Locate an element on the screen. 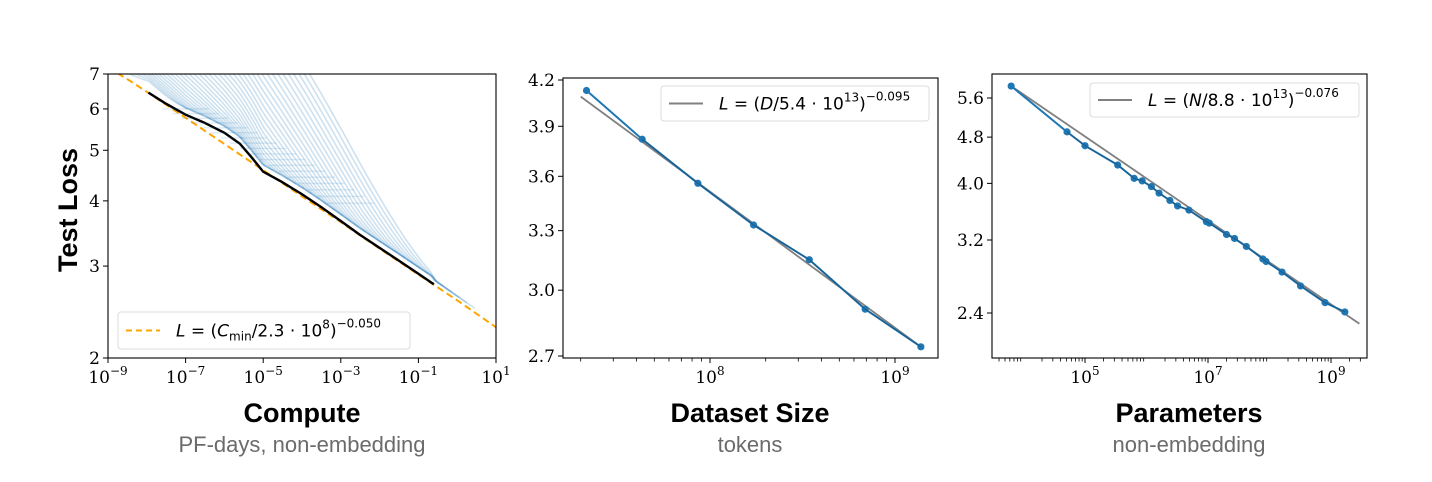 The width and height of the screenshot is (1432, 482). y-tick-label: 2.7 is located at coordinates (541, 357).